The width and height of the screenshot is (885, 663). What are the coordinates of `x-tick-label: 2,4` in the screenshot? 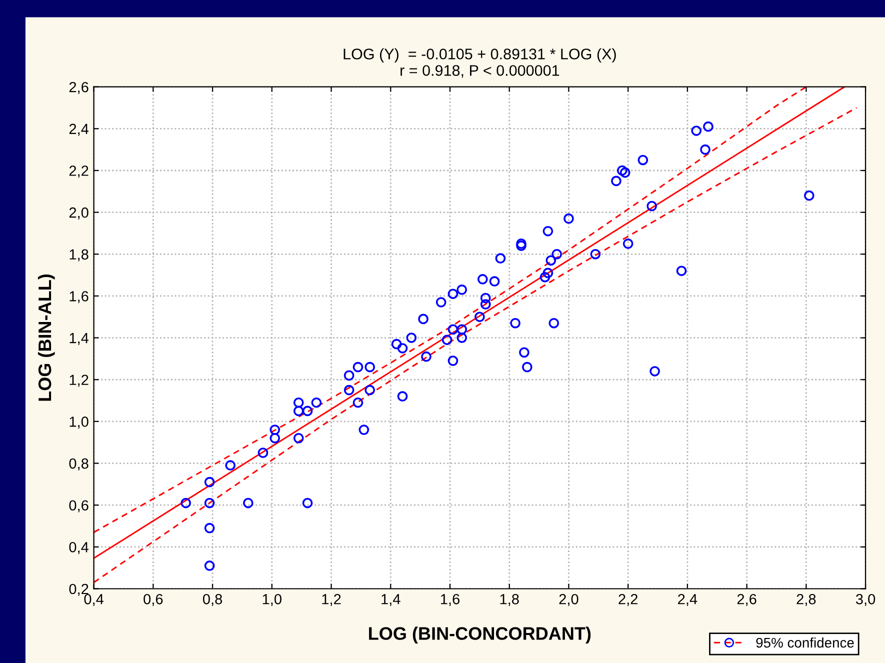 It's located at (688, 600).